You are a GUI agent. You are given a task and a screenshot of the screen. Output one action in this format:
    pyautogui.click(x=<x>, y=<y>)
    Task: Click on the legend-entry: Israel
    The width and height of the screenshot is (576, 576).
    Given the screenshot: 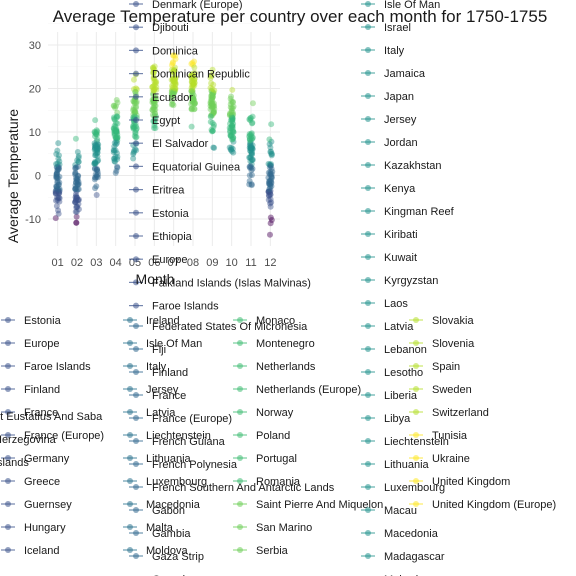 What is the action you would take?
    pyautogui.click(x=397, y=28)
    